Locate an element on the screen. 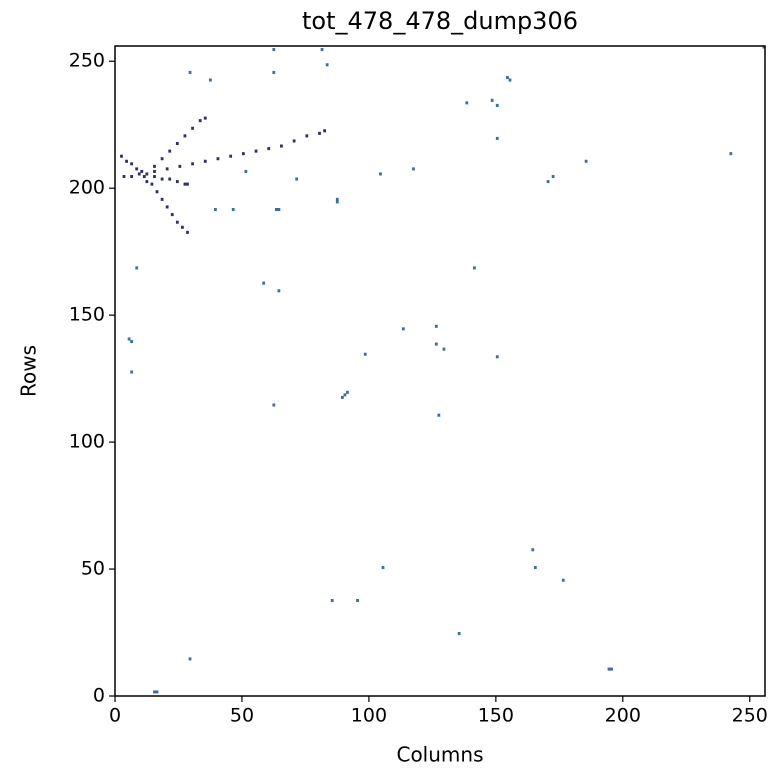 The width and height of the screenshot is (781, 773). x-axis-label: Columns is located at coordinates (439, 755).